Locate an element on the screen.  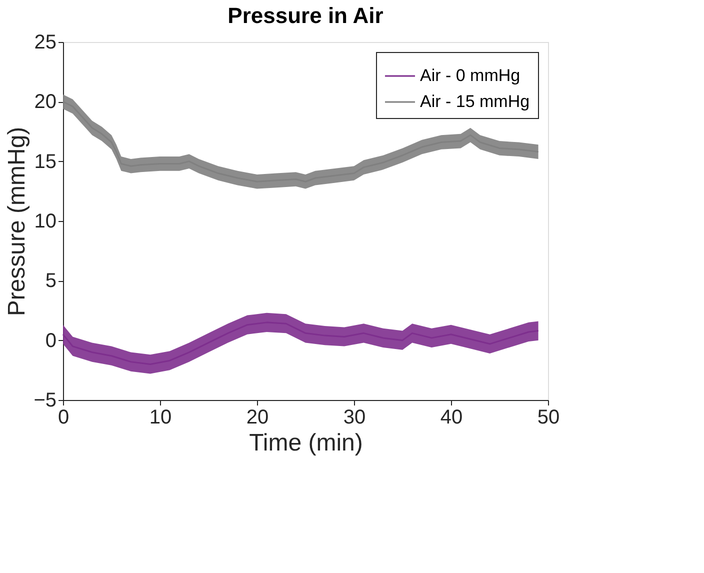
y-tick-label: 25 is located at coordinates (45, 43).